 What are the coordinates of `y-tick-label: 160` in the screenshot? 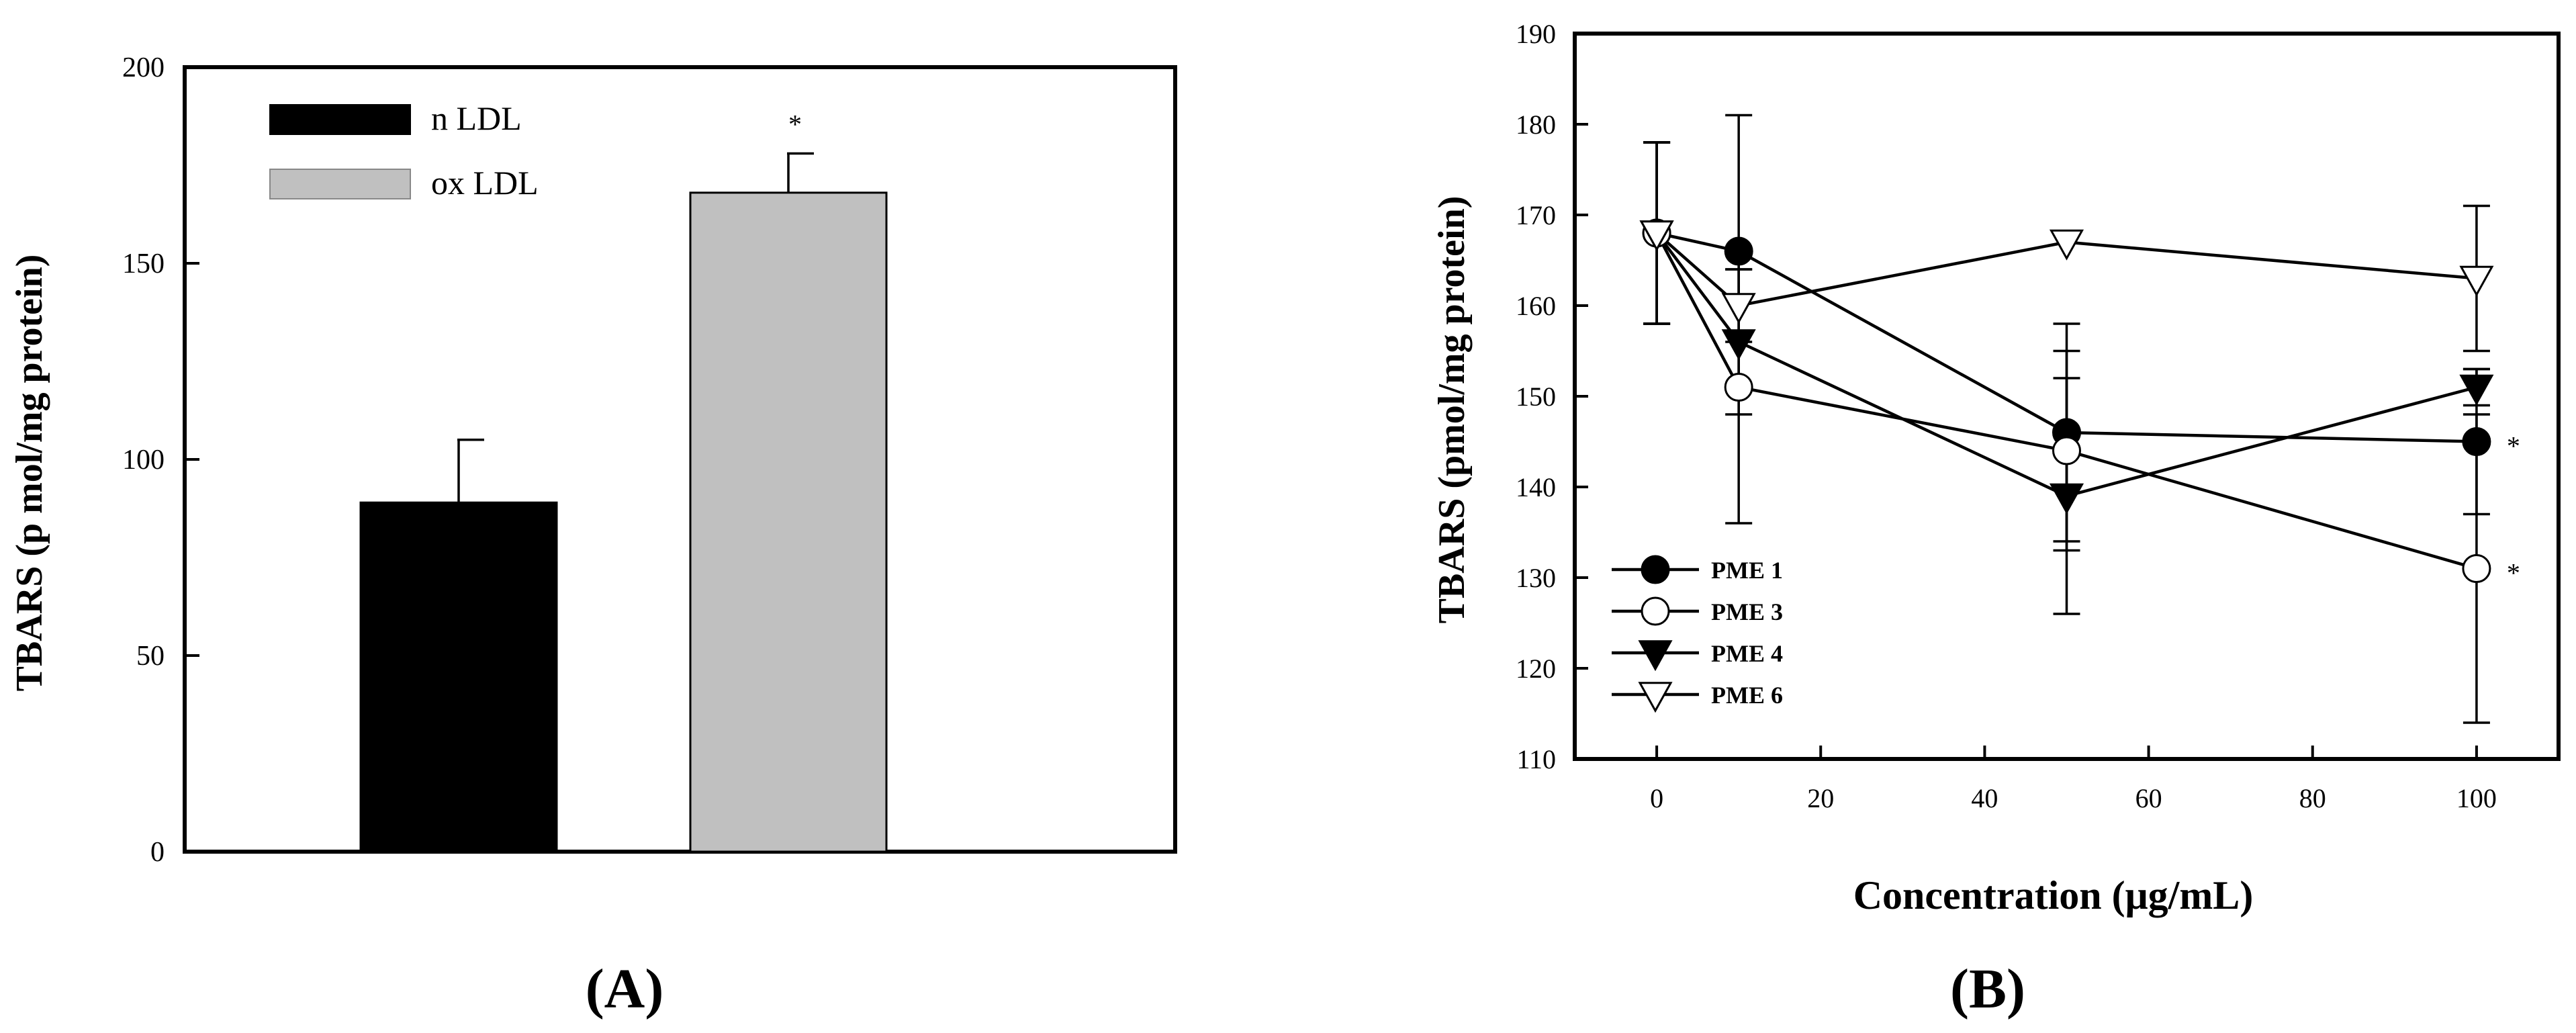 It's located at (1536, 306).